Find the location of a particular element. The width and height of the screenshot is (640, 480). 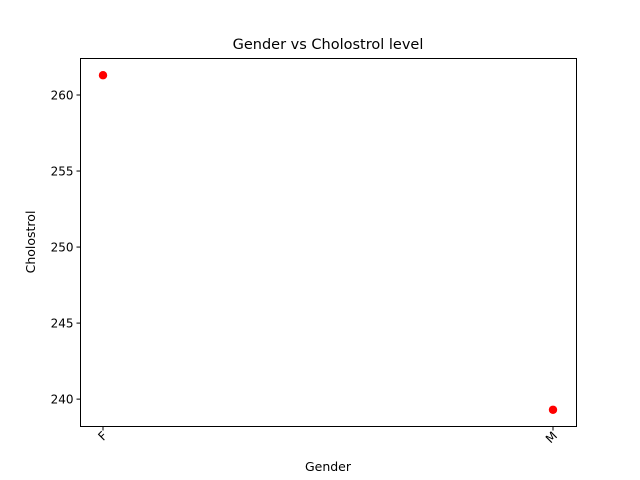

x-axis-label: Gender is located at coordinates (328, 466).